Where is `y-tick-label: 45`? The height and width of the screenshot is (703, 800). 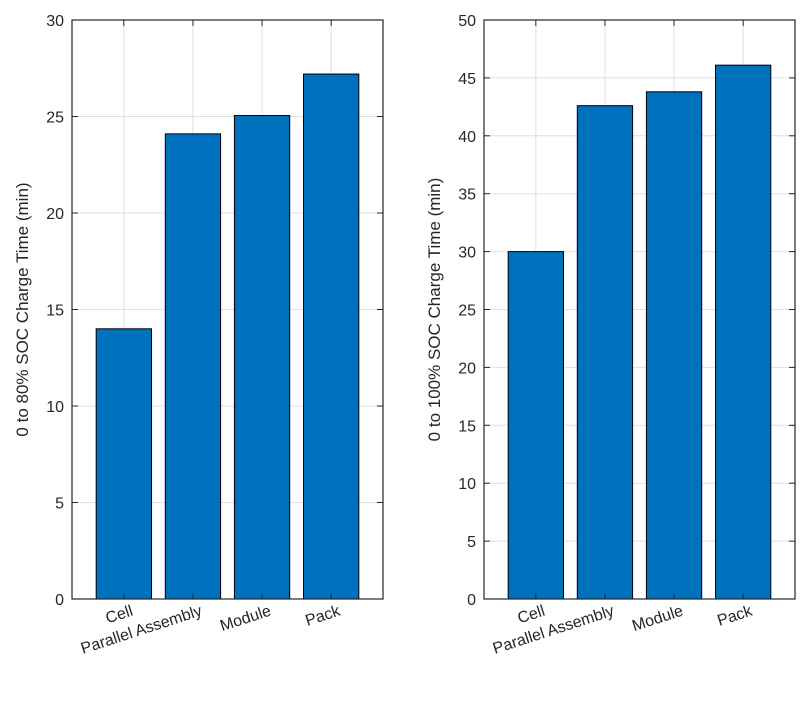
y-tick-label: 45 is located at coordinates (467, 79).